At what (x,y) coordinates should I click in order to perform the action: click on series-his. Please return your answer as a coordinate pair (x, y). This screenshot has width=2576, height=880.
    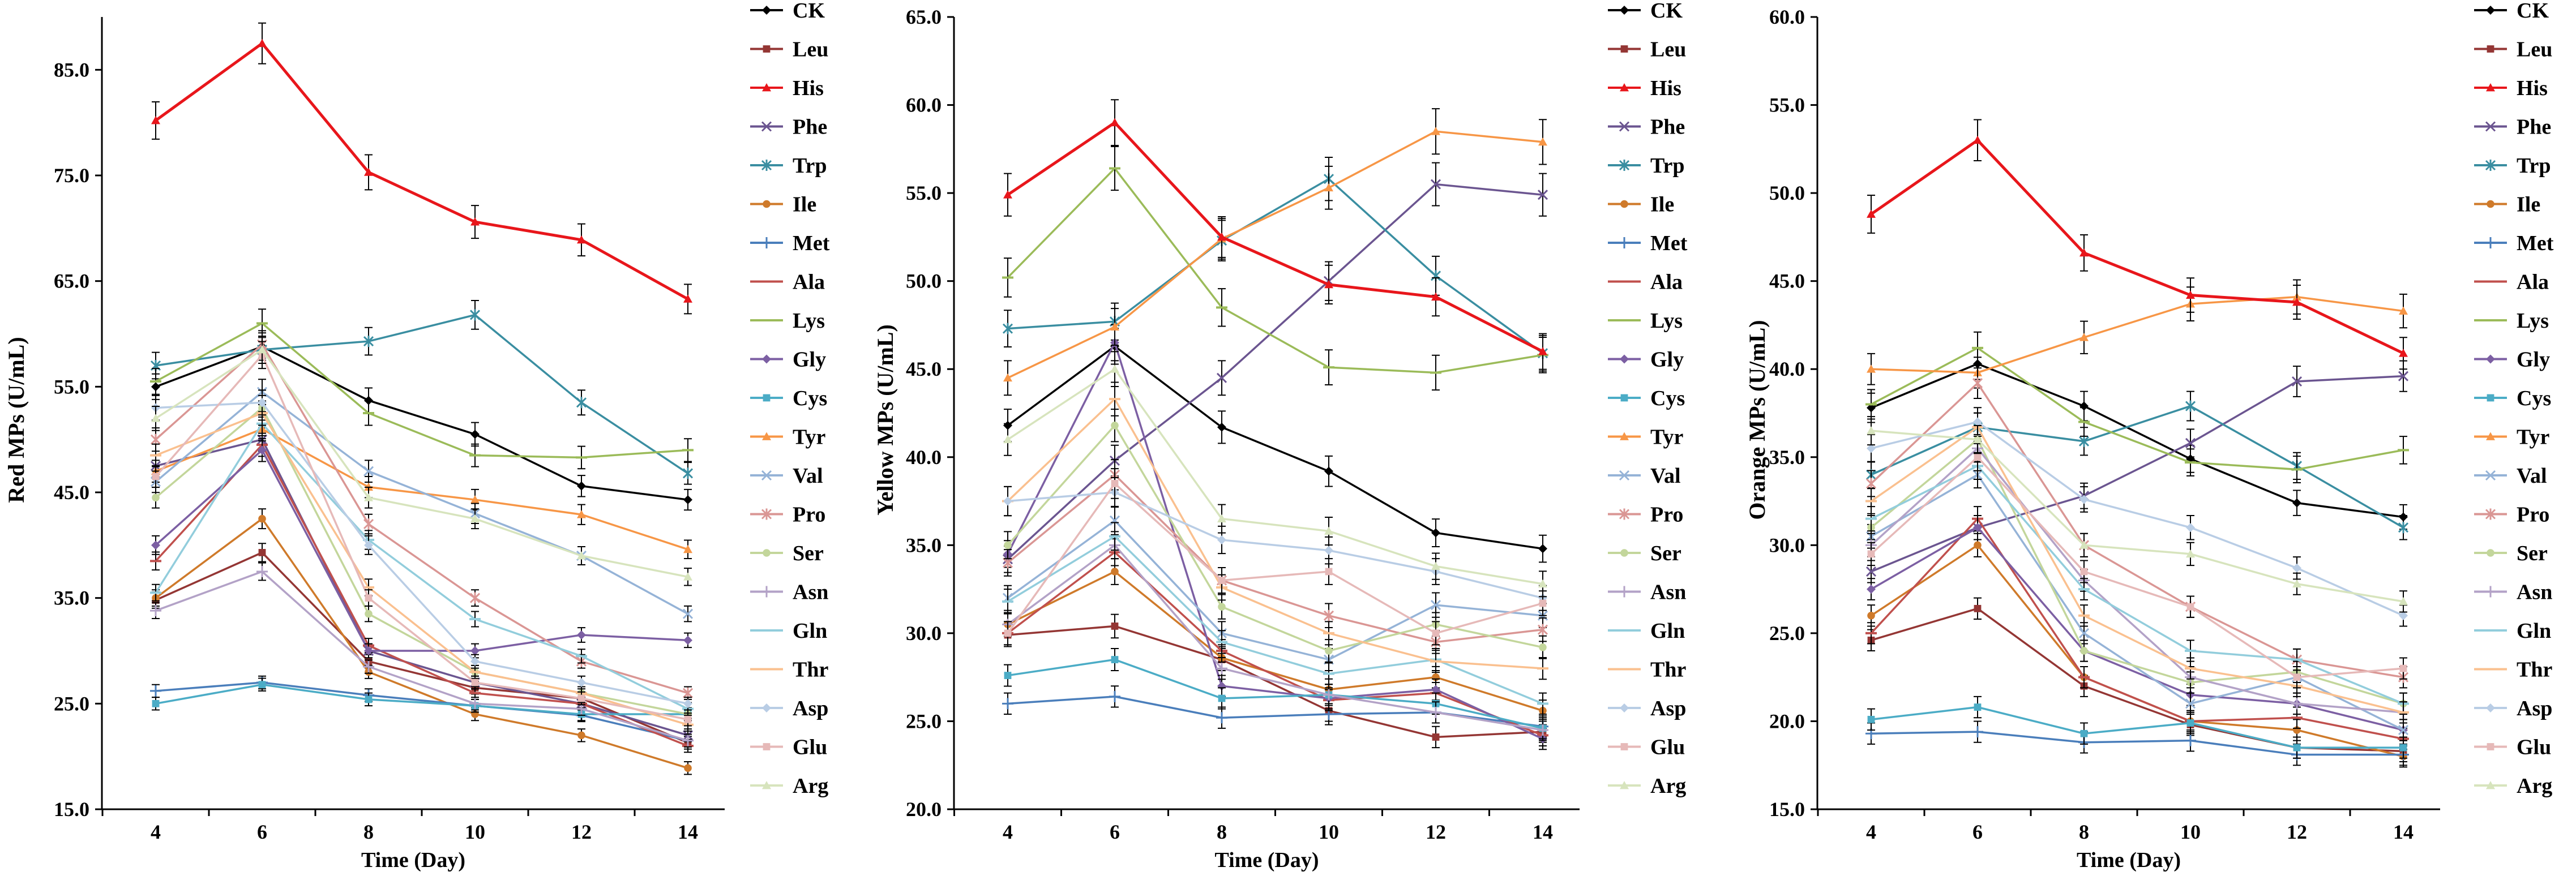
    Looking at the image, I should click on (421, 169).